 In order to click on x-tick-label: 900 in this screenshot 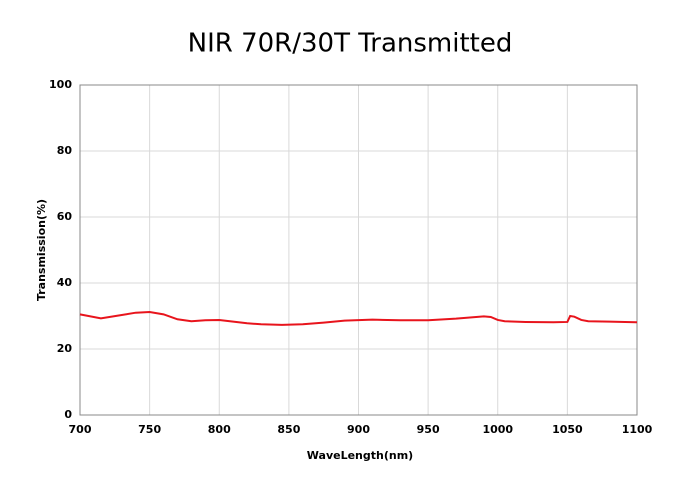, I will do `click(358, 429)`.